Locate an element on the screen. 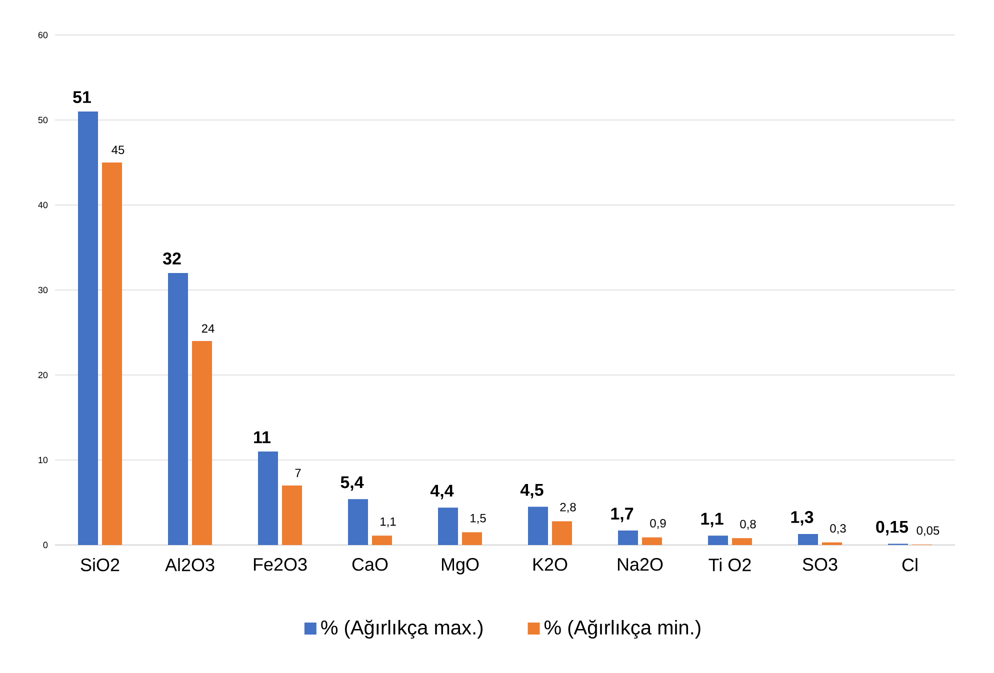 This screenshot has height=673, width=994. x-tick-label: Al2O3 is located at coordinates (189, 565).